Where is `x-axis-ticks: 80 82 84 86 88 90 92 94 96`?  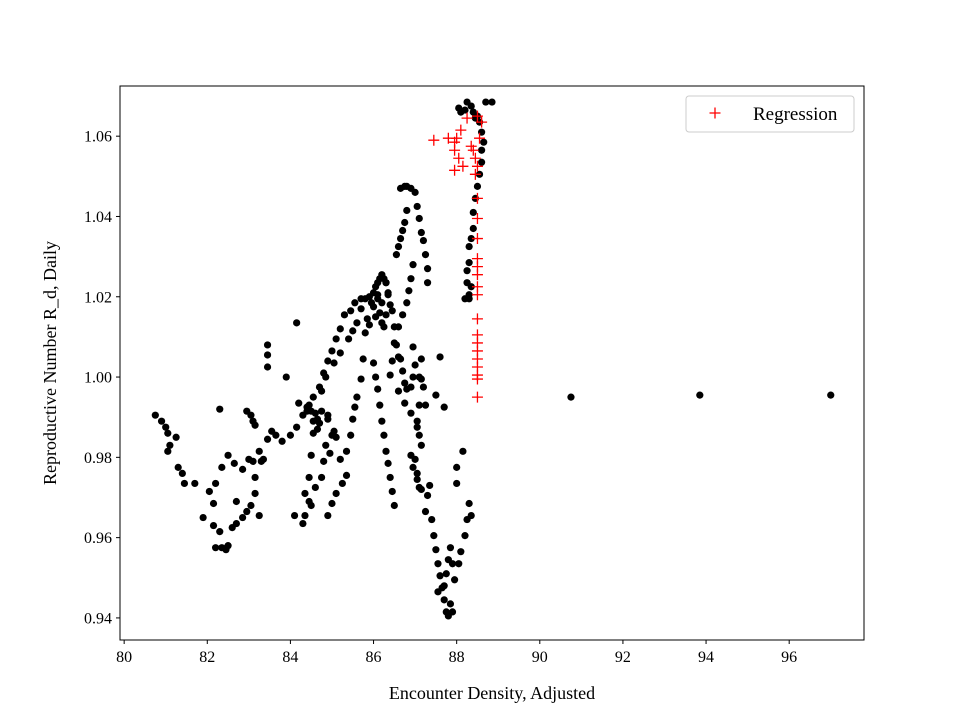
x-axis-ticks: 80 82 84 86 88 90 92 94 96 is located at coordinates (456, 653).